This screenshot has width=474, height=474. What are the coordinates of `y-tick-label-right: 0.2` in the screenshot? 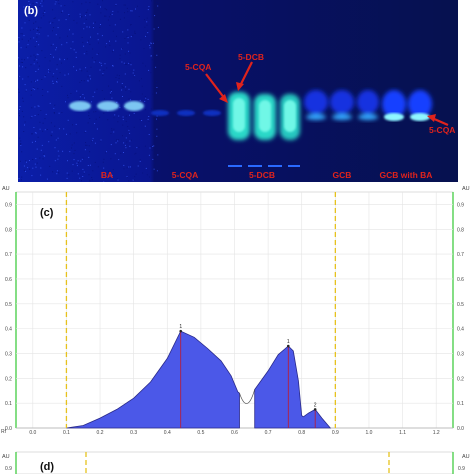 It's located at (460, 379).